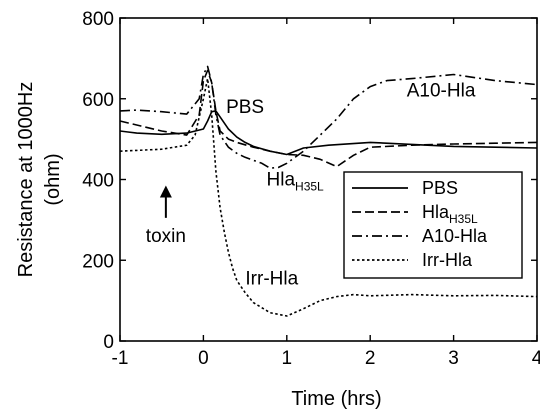 This screenshot has height=416, width=540. I want to click on x-tick-label: 4, so click(536, 358).